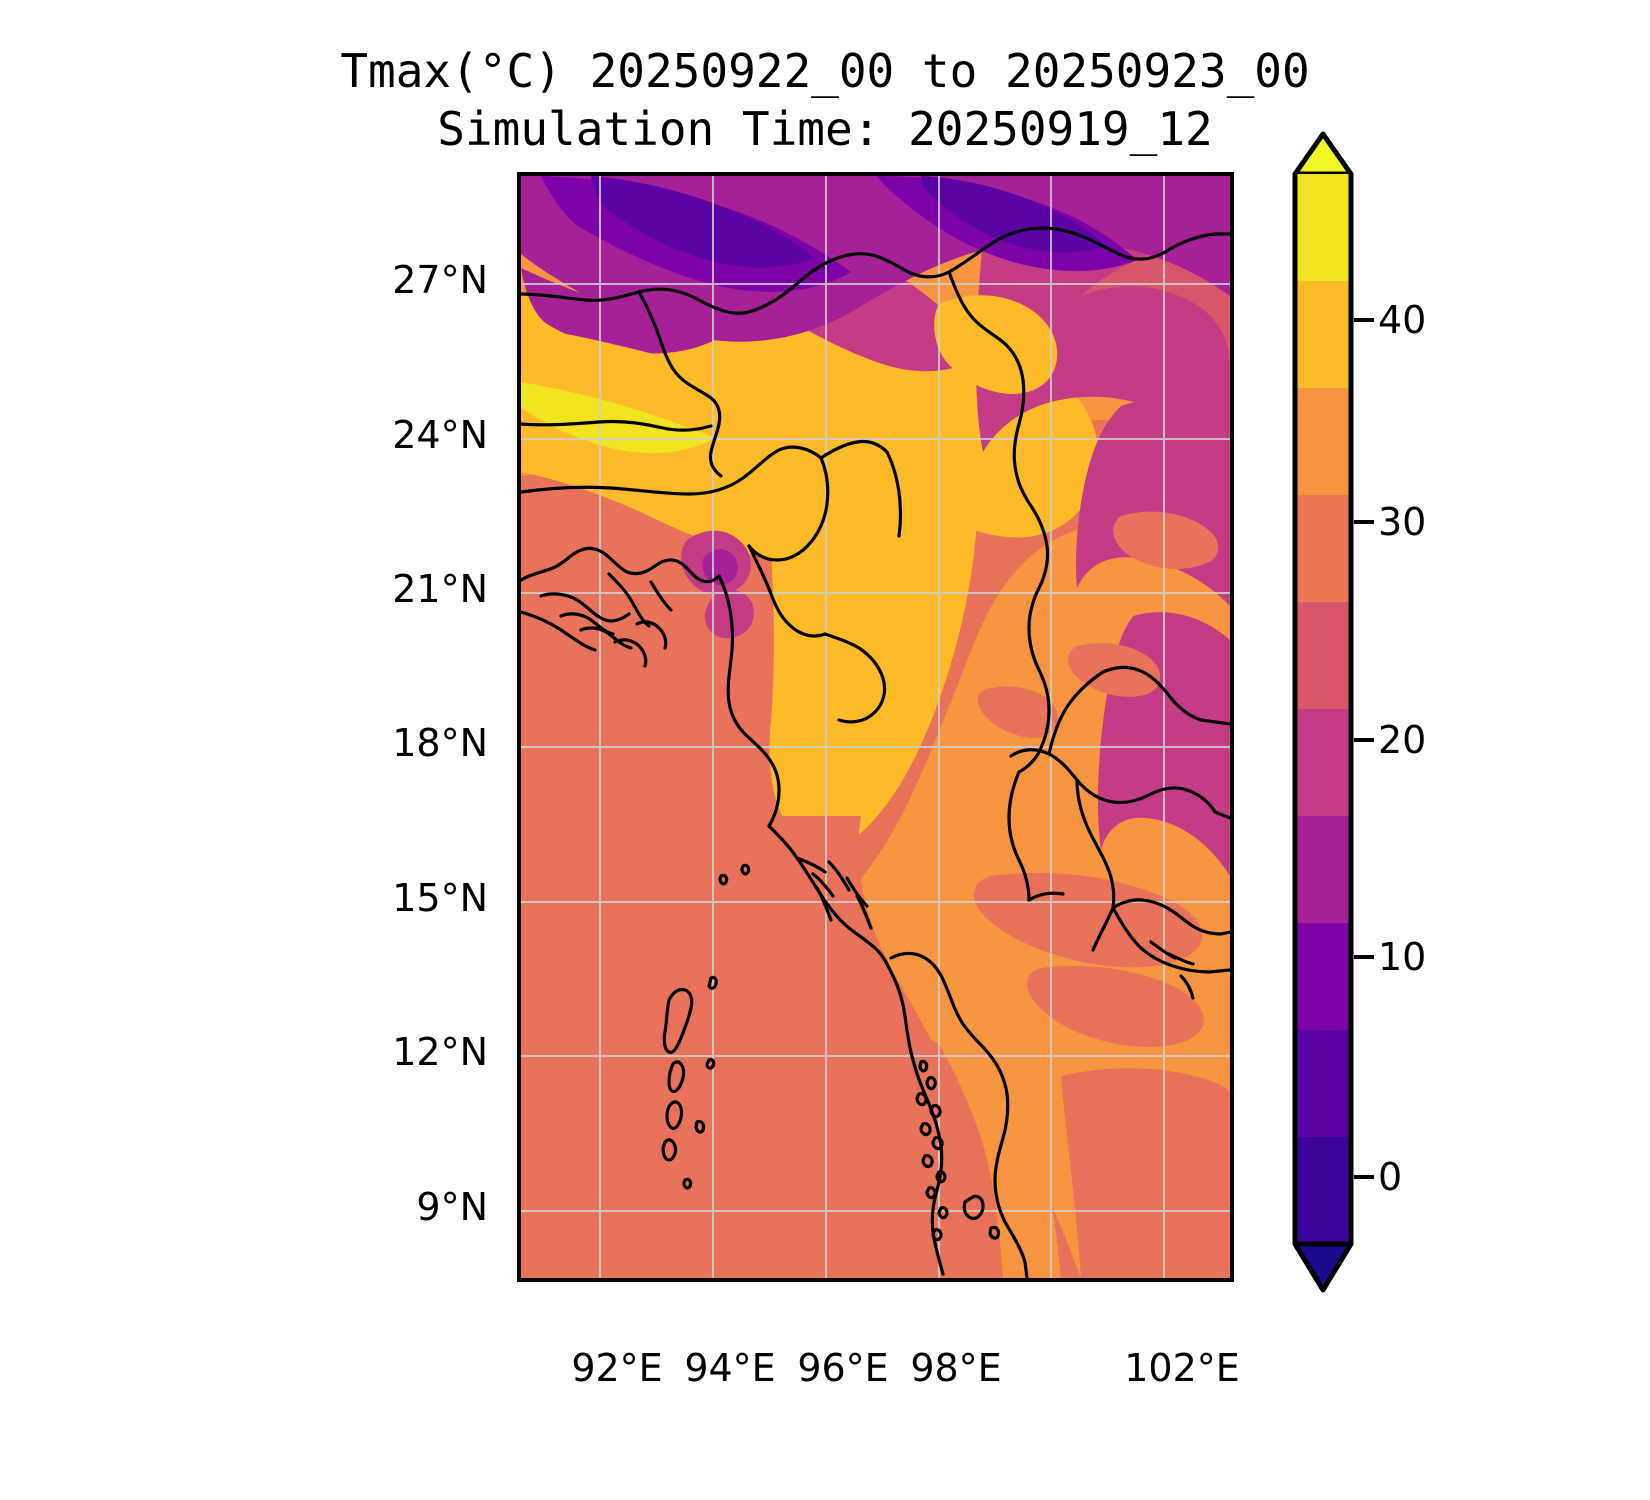 The height and width of the screenshot is (1500, 1650). What do you see at coordinates (1402, 957) in the screenshot?
I see `colorbar-tick-label-10: 10` at bounding box center [1402, 957].